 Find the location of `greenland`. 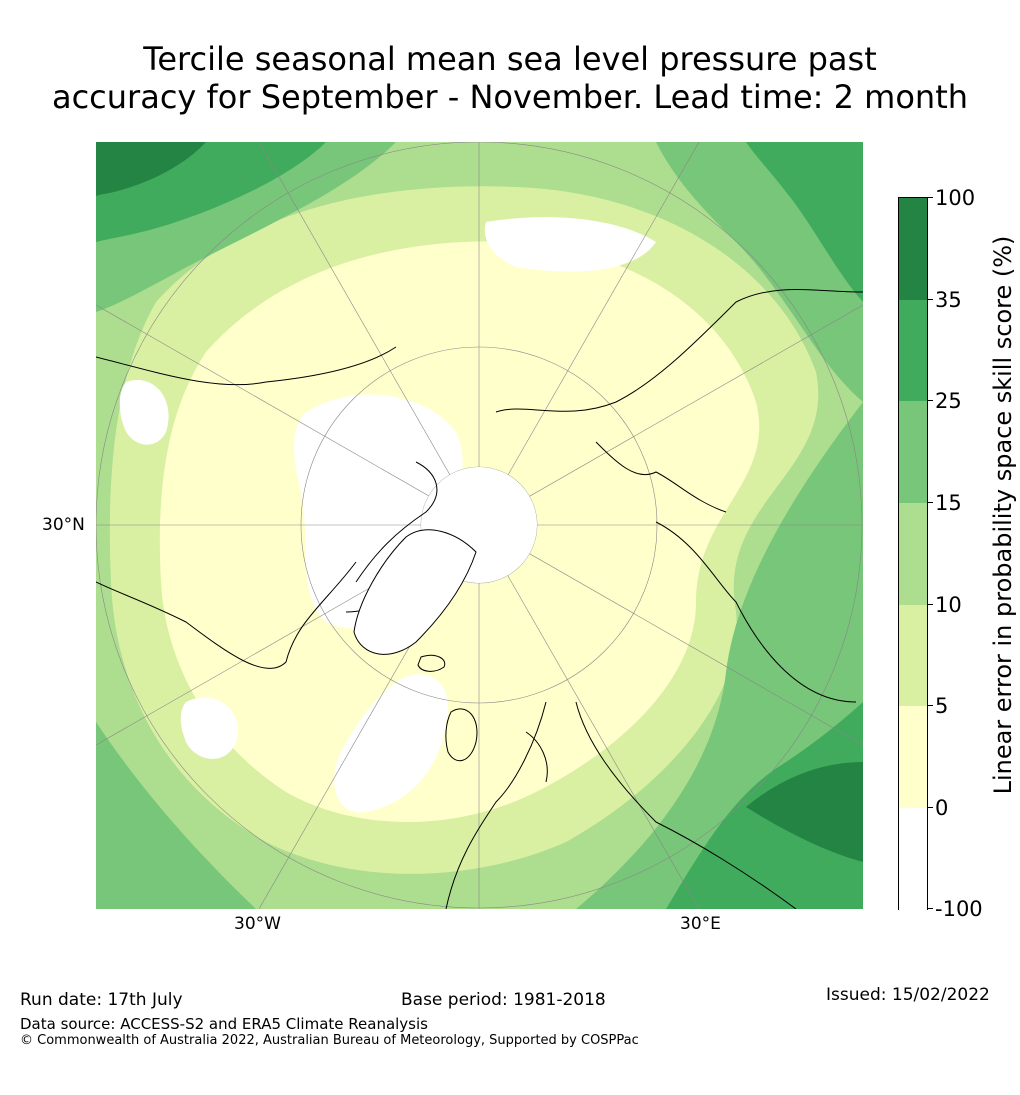

greenland is located at coordinates (415, 592).